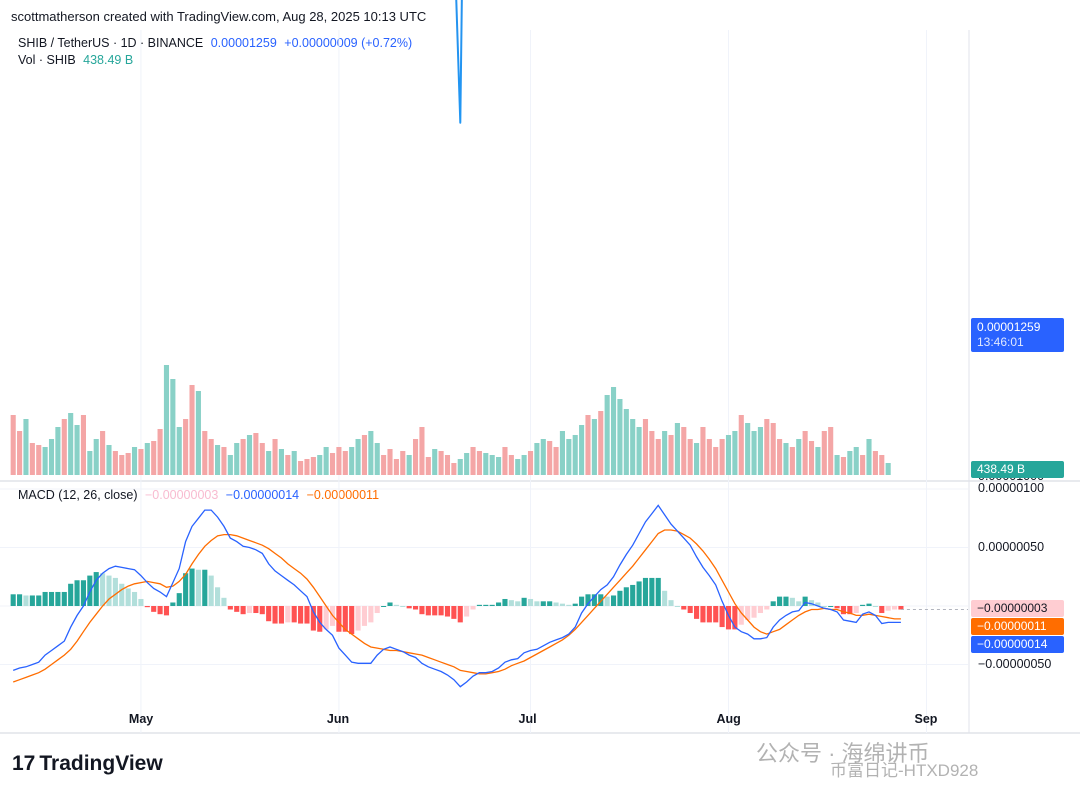 The image size is (1080, 795). Describe the element at coordinates (1015, 663) in the screenshot. I see `macd-axis-tick: −0.00000050` at that location.